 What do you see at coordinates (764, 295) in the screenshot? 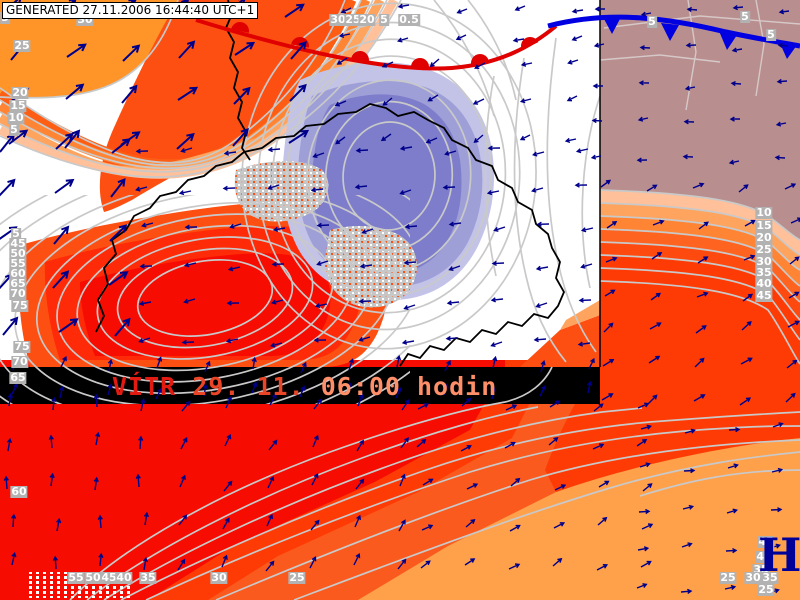
I see `contour-label: 45` at bounding box center [764, 295].